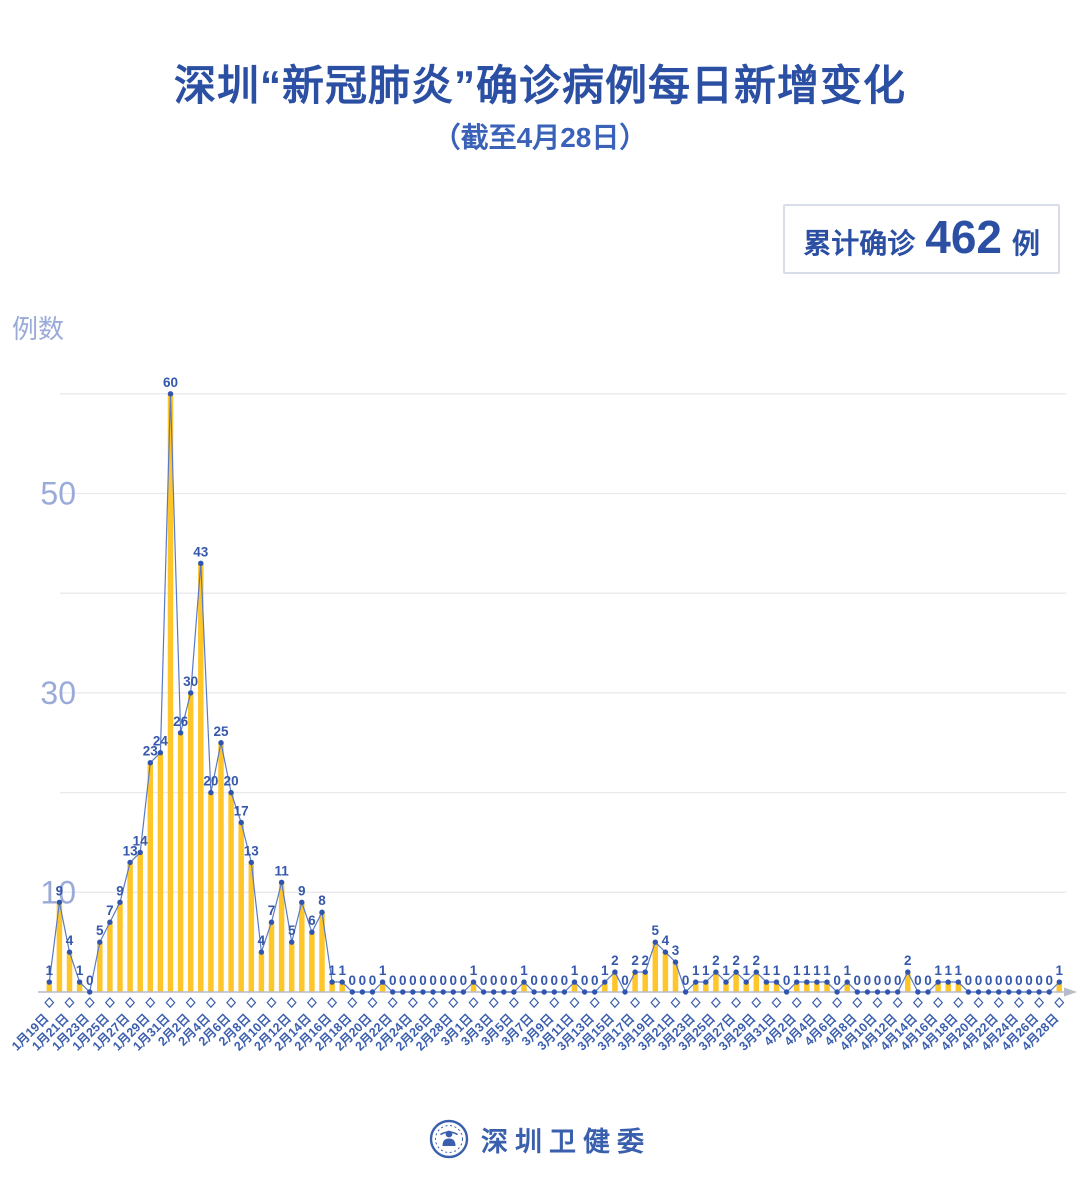  I want to click on x-axis-arrow, so click(1070, 992).